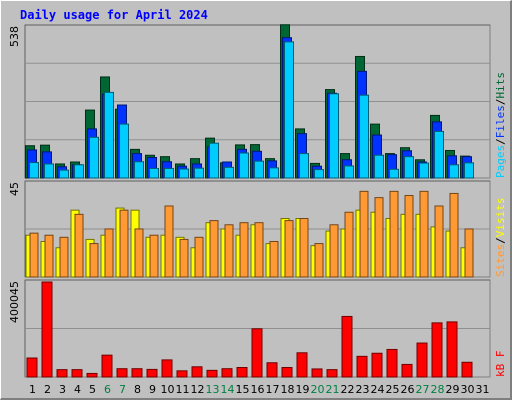  What do you see at coordinates (243, 389) in the screenshot?
I see `day-label-15: 15` at bounding box center [243, 389].